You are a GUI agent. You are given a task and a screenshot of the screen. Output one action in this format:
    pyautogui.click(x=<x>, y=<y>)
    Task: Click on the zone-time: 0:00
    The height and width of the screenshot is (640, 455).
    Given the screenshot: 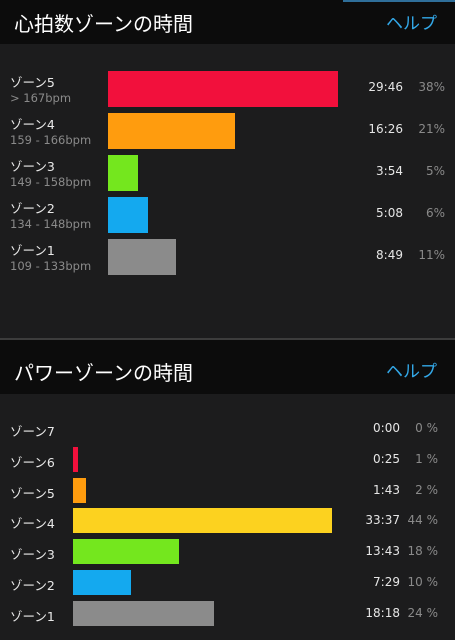 What is the action you would take?
    pyautogui.click(x=386, y=428)
    